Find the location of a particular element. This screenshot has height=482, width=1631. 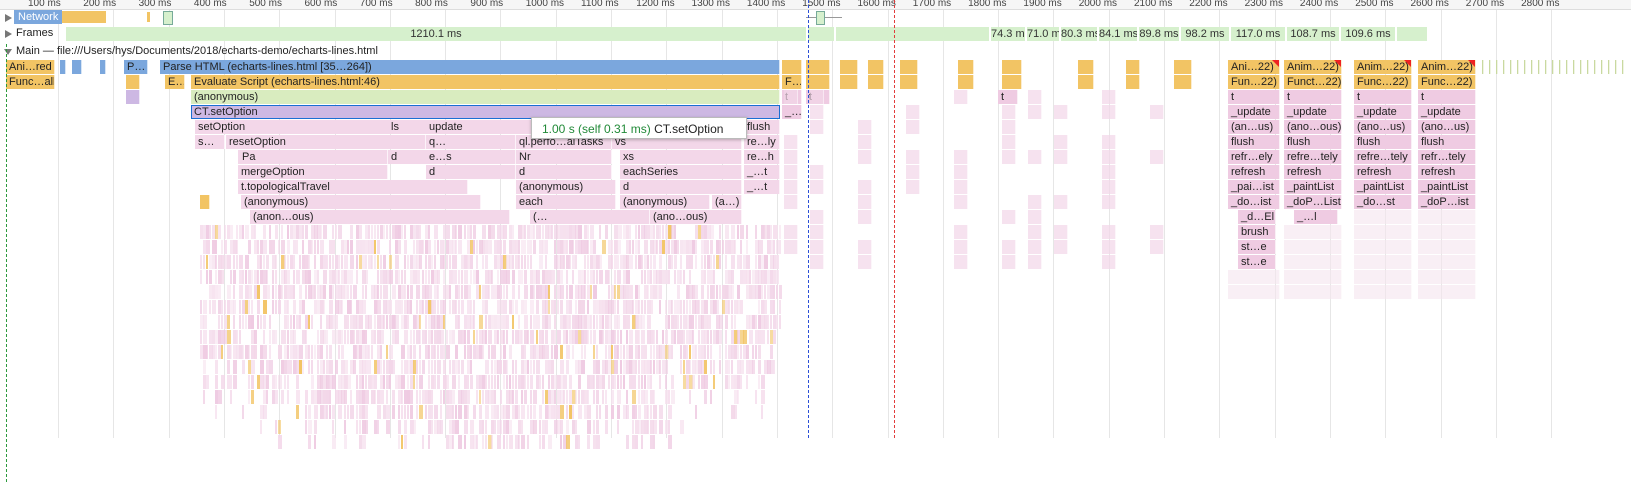

flame-entry: Fun…22) is located at coordinates (1254, 82).